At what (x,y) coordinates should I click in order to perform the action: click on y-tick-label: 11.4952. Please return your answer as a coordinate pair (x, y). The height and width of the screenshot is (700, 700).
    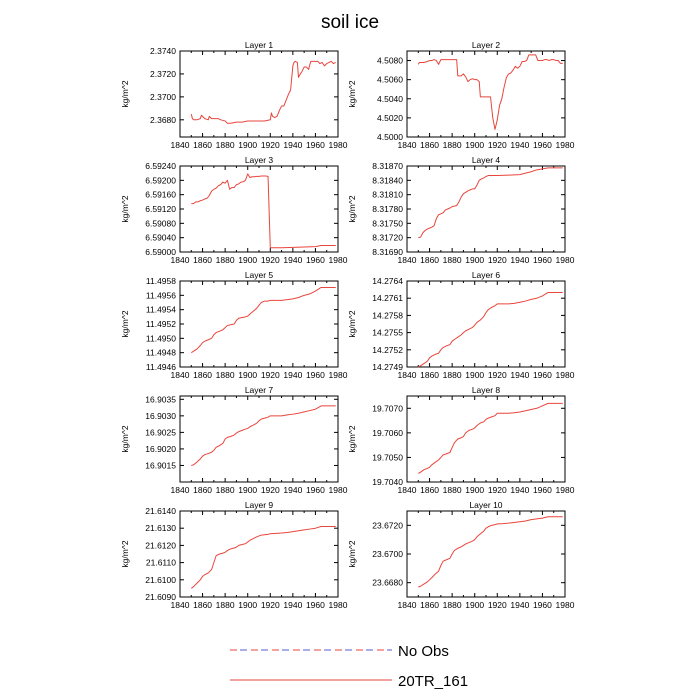
    Looking at the image, I should click on (161, 324).